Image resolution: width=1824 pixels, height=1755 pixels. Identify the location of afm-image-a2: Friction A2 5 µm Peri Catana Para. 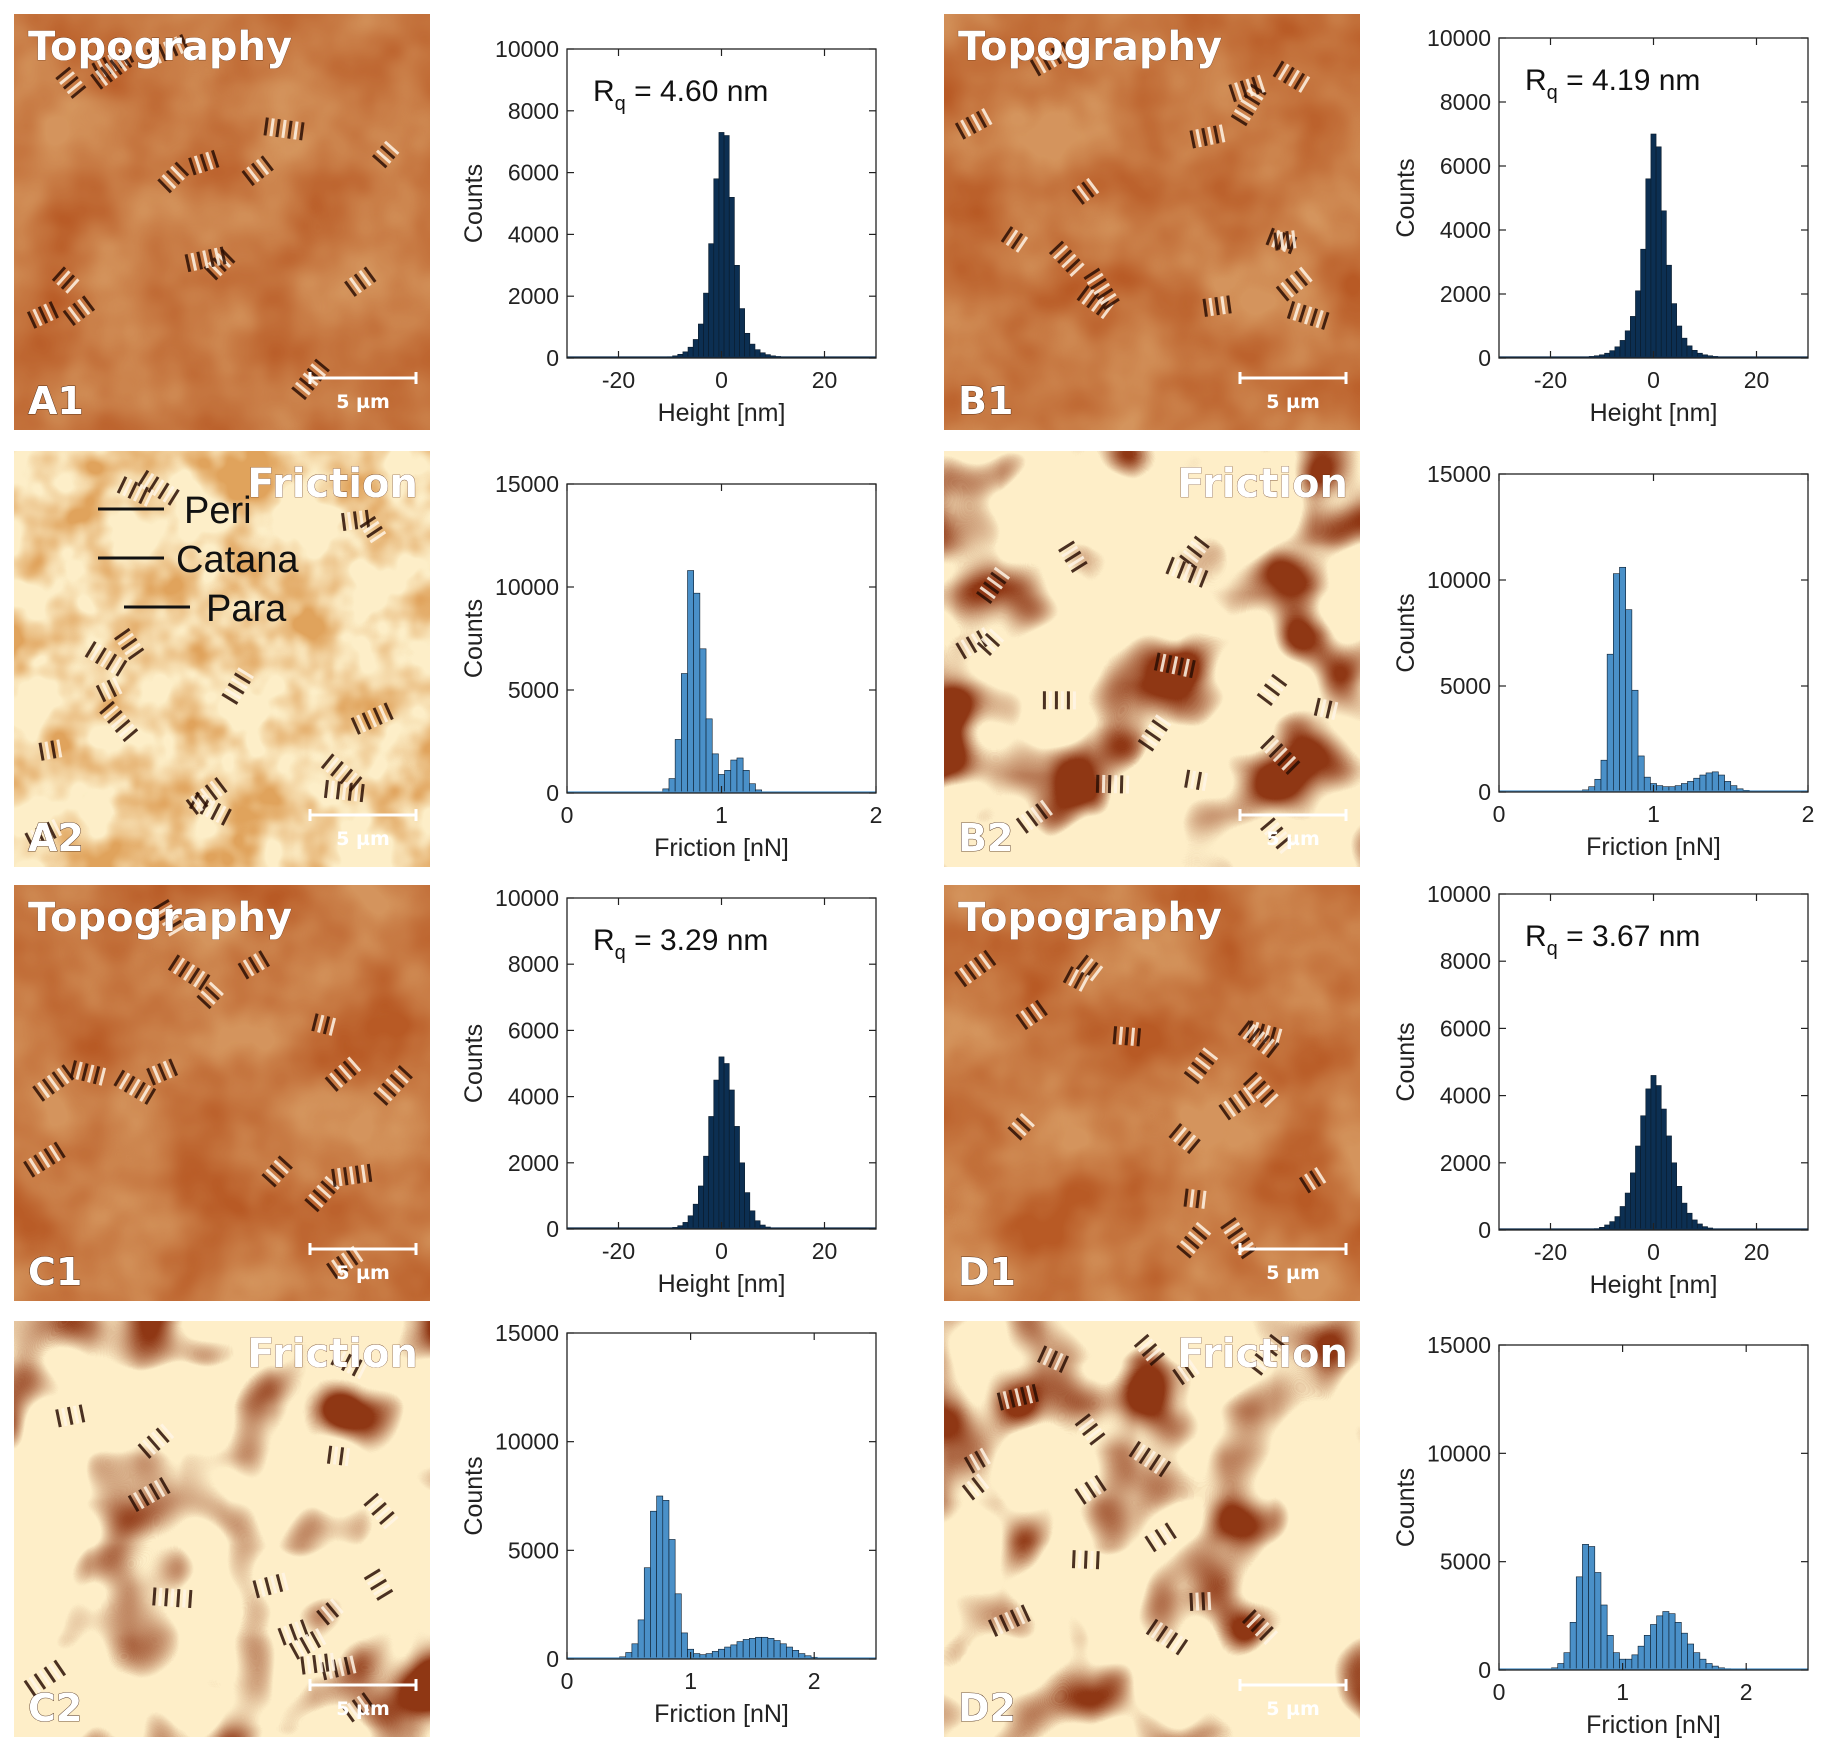
(222, 659).